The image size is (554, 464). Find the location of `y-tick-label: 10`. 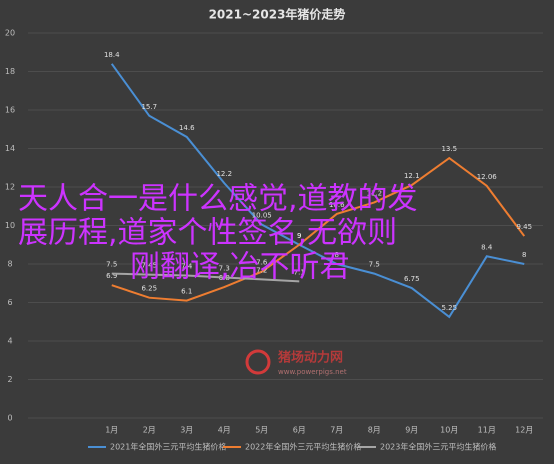

y-tick-label: 10 is located at coordinates (10, 225).